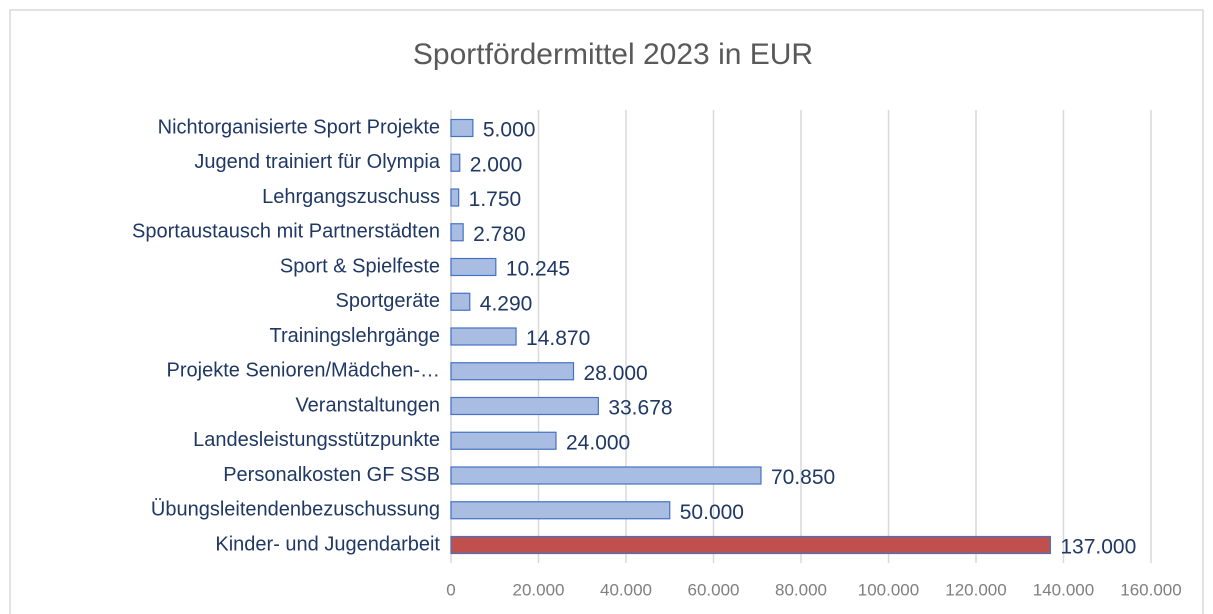 This screenshot has width=1213, height=614. Describe the element at coordinates (598, 442) in the screenshot. I see `data-label: 24.000` at that location.